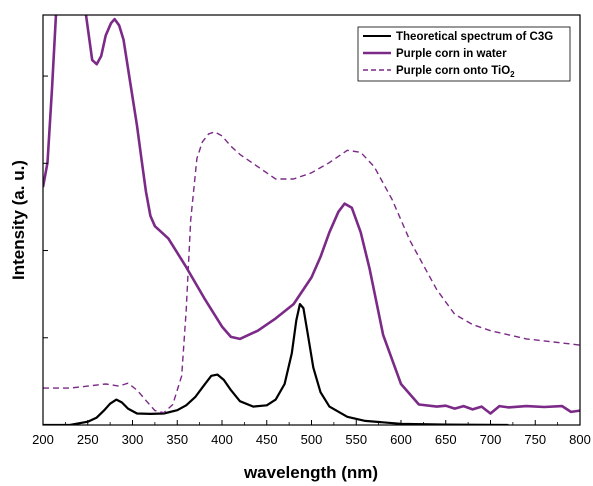 This screenshot has height=486, width=593. I want to click on legend-label-c3g: Theoretical spectrum of C3G, so click(474, 37).